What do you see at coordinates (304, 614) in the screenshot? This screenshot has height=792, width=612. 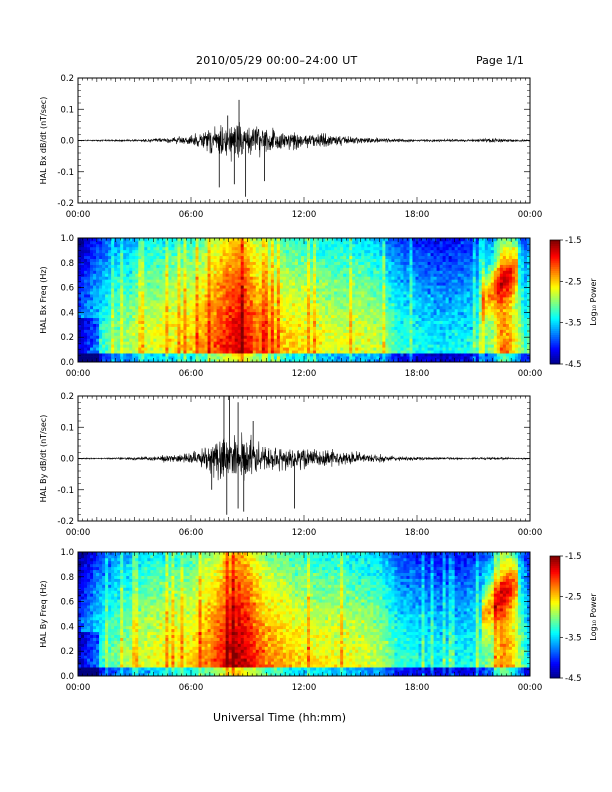 I see `panel-4-spectrogram` at bounding box center [304, 614].